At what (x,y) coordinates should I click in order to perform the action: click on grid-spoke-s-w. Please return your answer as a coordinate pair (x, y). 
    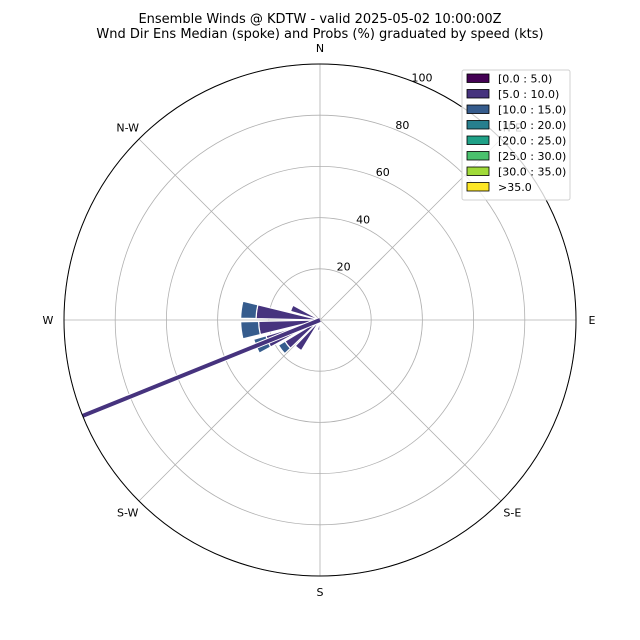
    Looking at the image, I should click on (229, 410).